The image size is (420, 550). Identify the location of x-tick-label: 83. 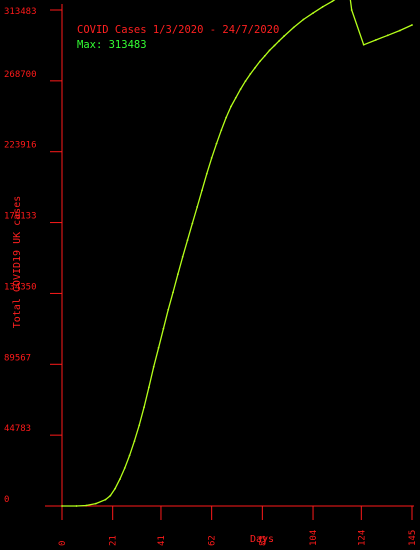
(263, 540).